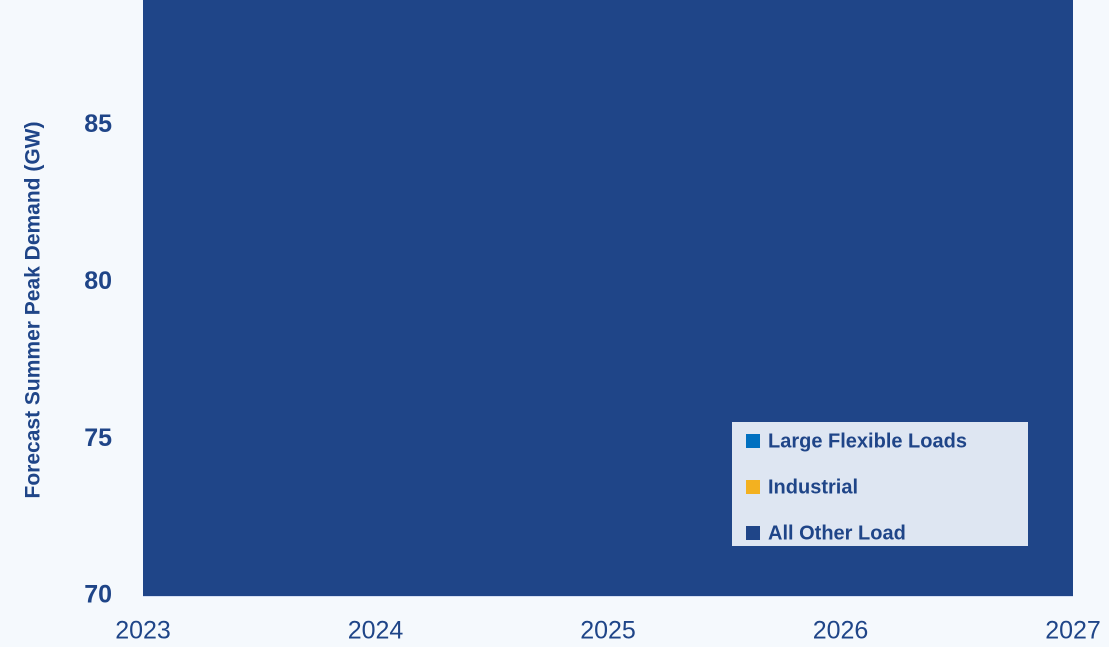 The image size is (1109, 647). Describe the element at coordinates (376, 631) in the screenshot. I see `x-tick-label: 2024` at that location.